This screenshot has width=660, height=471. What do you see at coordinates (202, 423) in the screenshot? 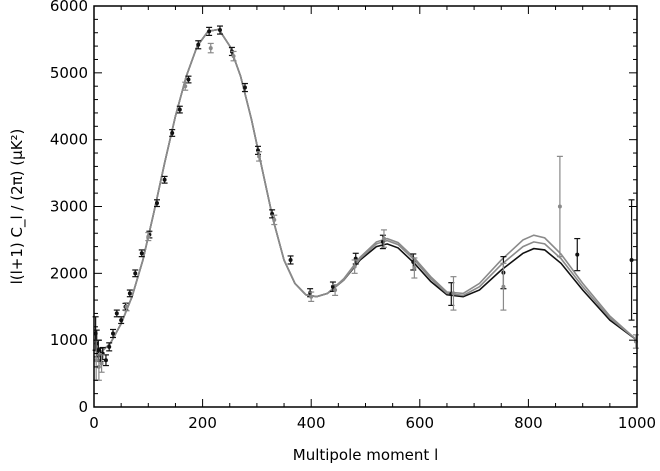
I see `x-tick-label-1: 200` at bounding box center [202, 423].